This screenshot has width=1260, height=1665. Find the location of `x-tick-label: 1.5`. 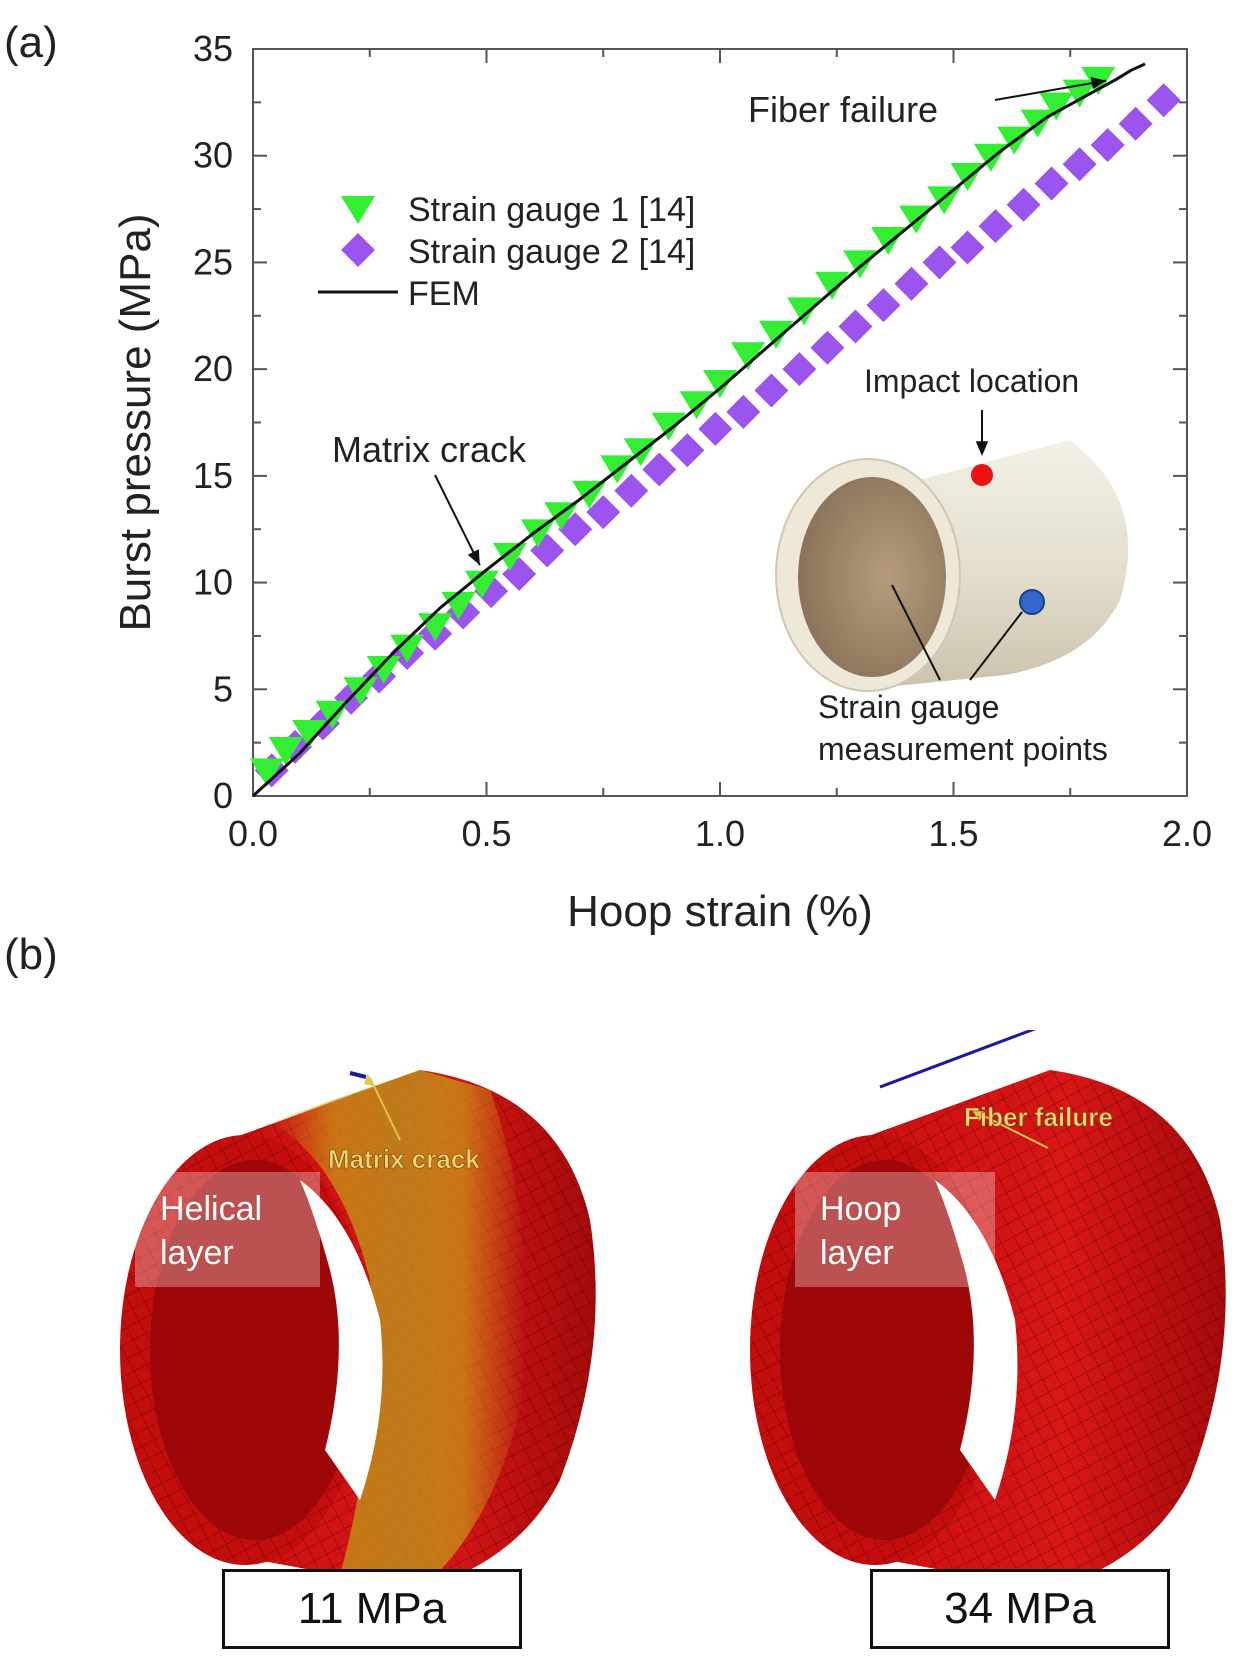

x-tick-label: 1.5 is located at coordinates (953, 833).